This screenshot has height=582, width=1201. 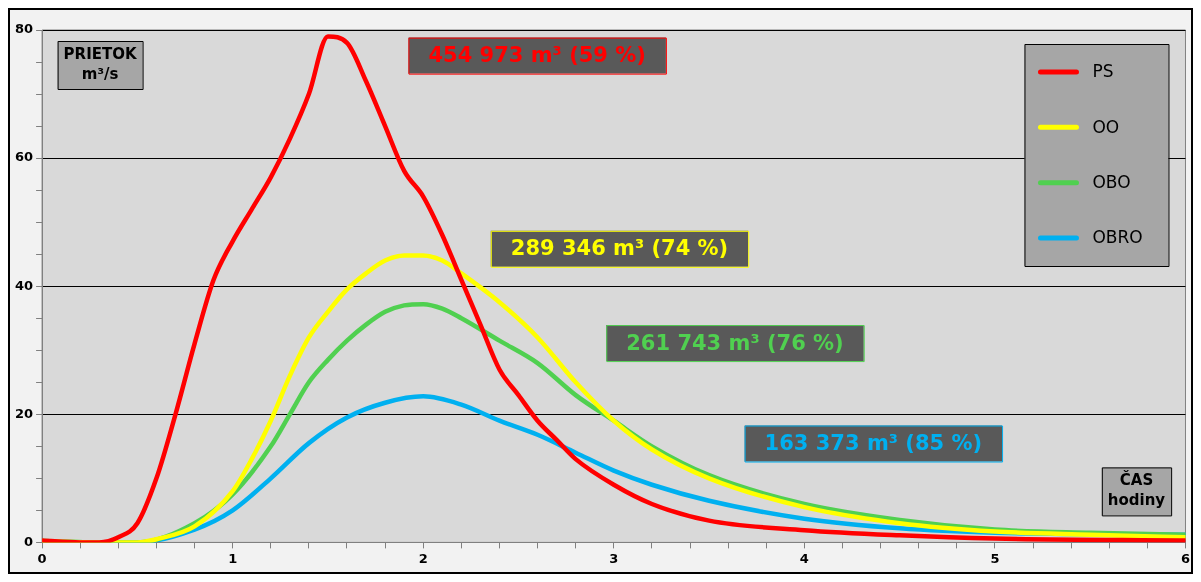 What do you see at coordinates (1106, 126) in the screenshot?
I see `legend-label: OO` at bounding box center [1106, 126].